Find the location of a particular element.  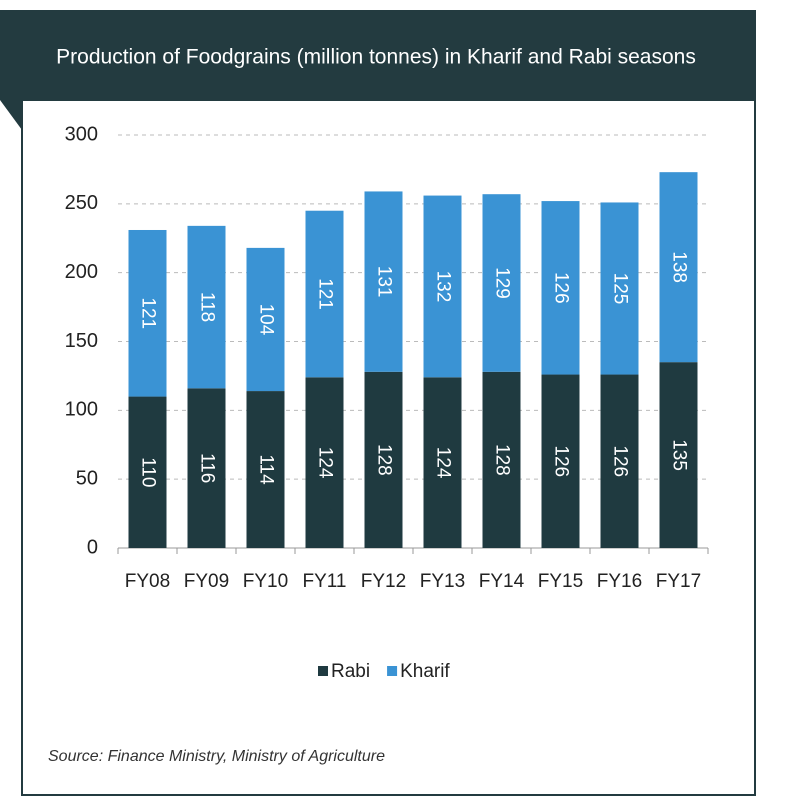

y-tick-label: 50 is located at coordinates (87, 478).